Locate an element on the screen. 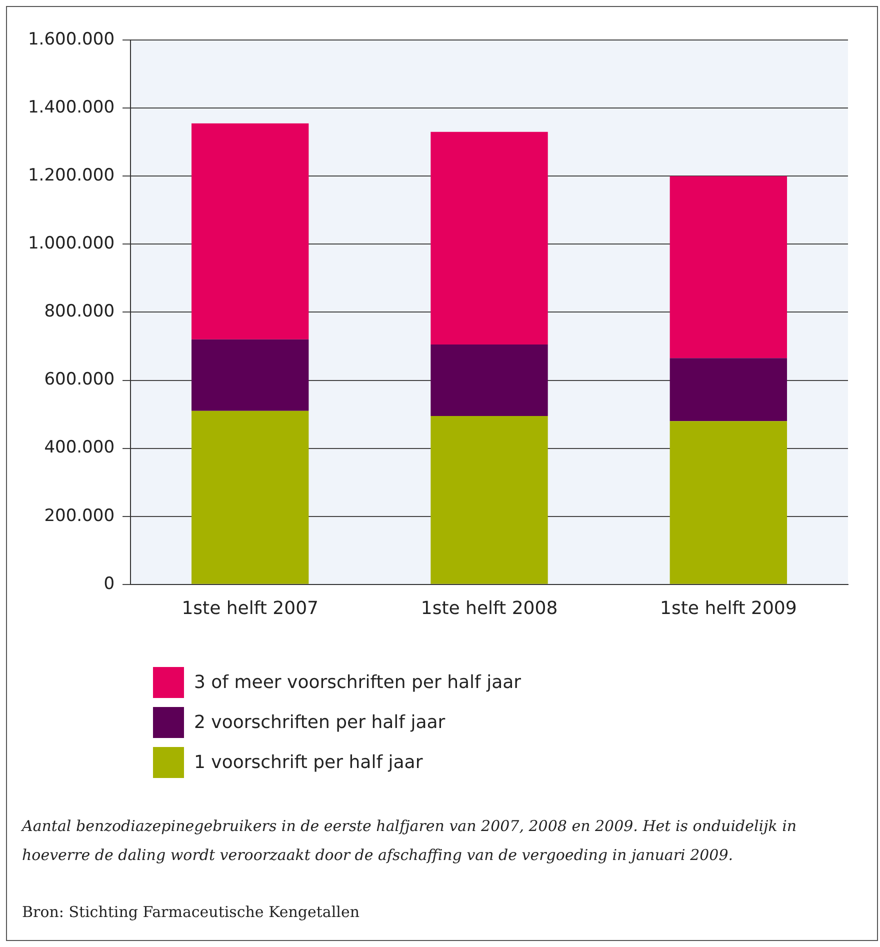 The height and width of the screenshot is (947, 880). x-tick-label: 1ste helft 2008 is located at coordinates (489, 608).